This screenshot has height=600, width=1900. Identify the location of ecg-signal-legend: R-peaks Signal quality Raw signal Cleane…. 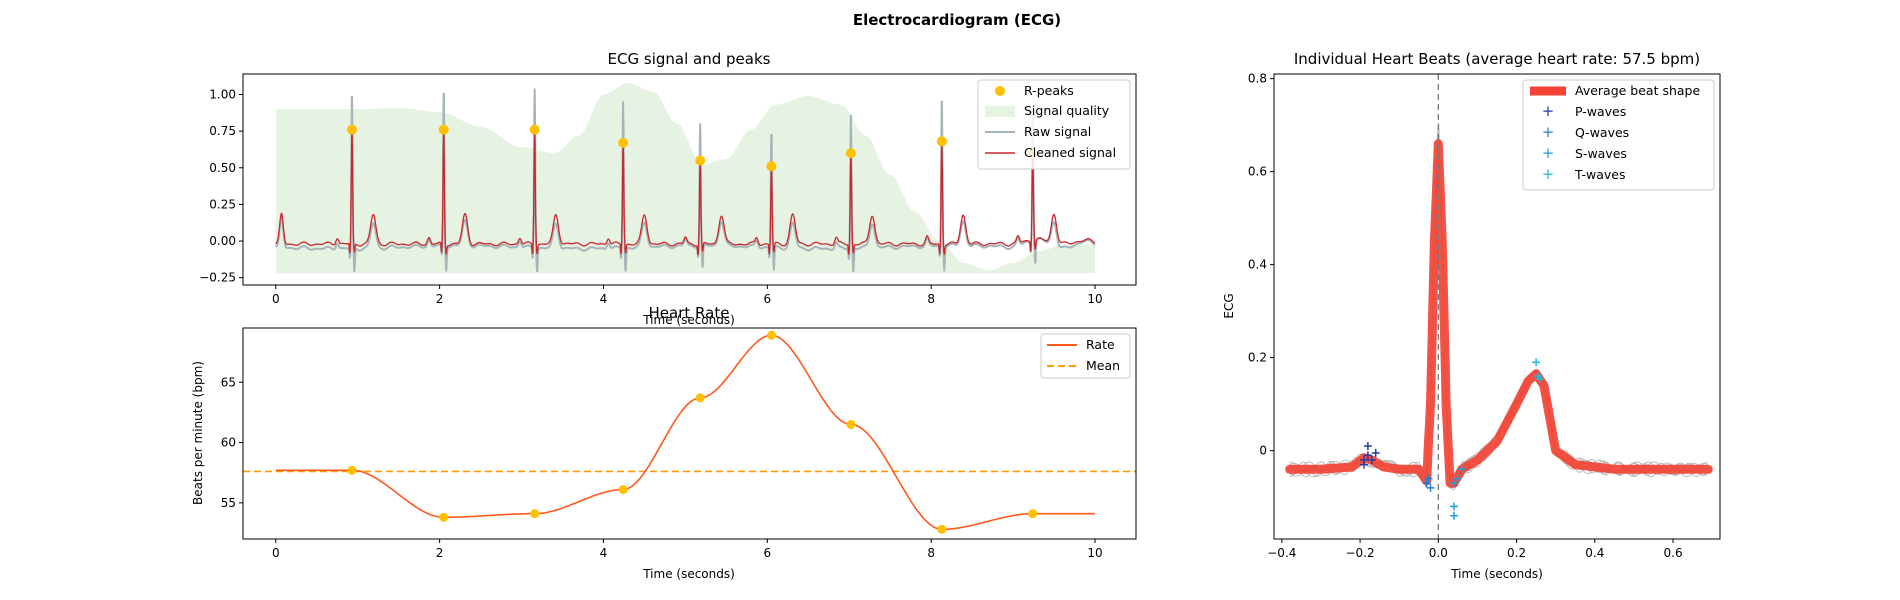
(1054, 124).